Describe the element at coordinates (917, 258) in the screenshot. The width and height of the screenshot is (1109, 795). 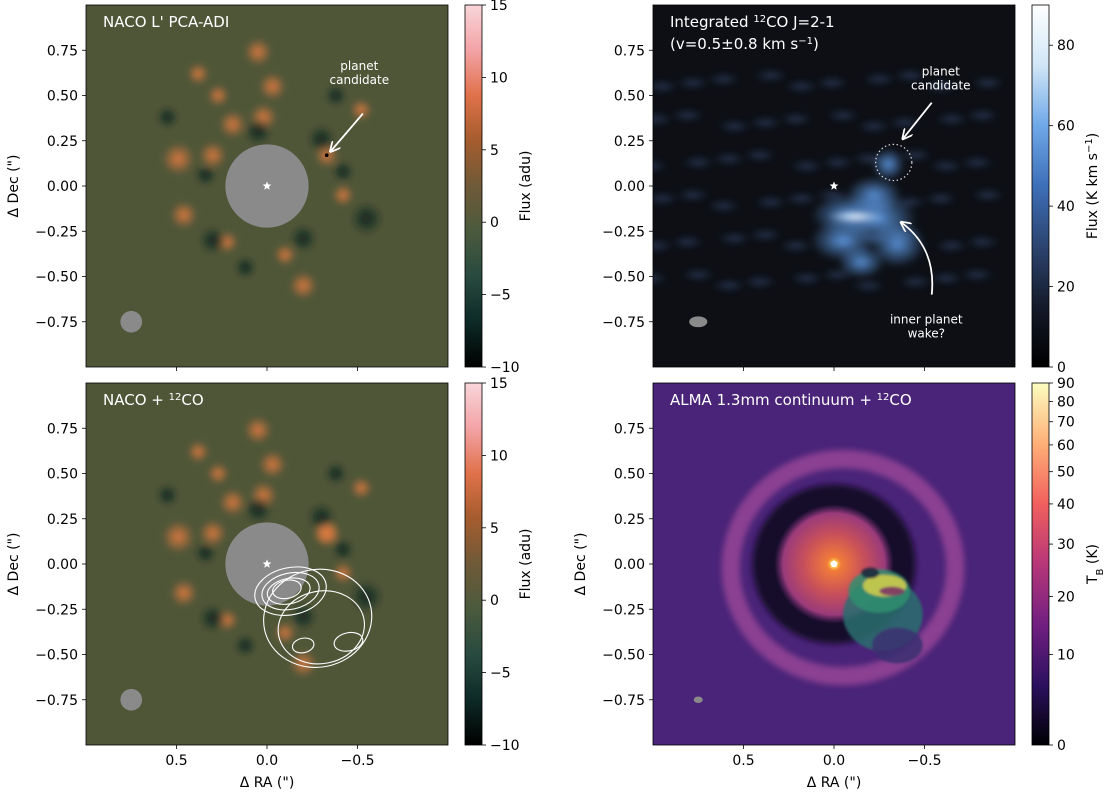
I see `wake-arrow` at that location.